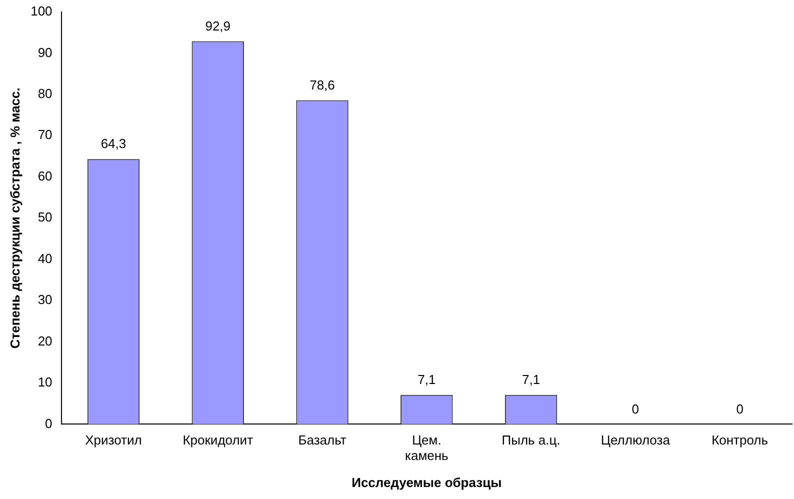 The height and width of the screenshot is (499, 794). I want to click on y-tick-label: 10, so click(45, 382).